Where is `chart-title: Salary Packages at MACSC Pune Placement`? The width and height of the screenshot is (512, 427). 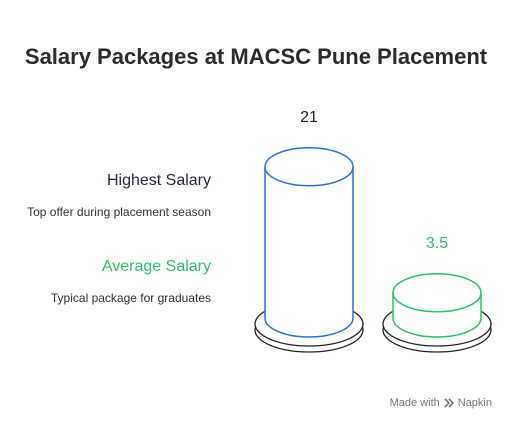
chart-title: Salary Packages at MACSC Pune Placement is located at coordinates (256, 56).